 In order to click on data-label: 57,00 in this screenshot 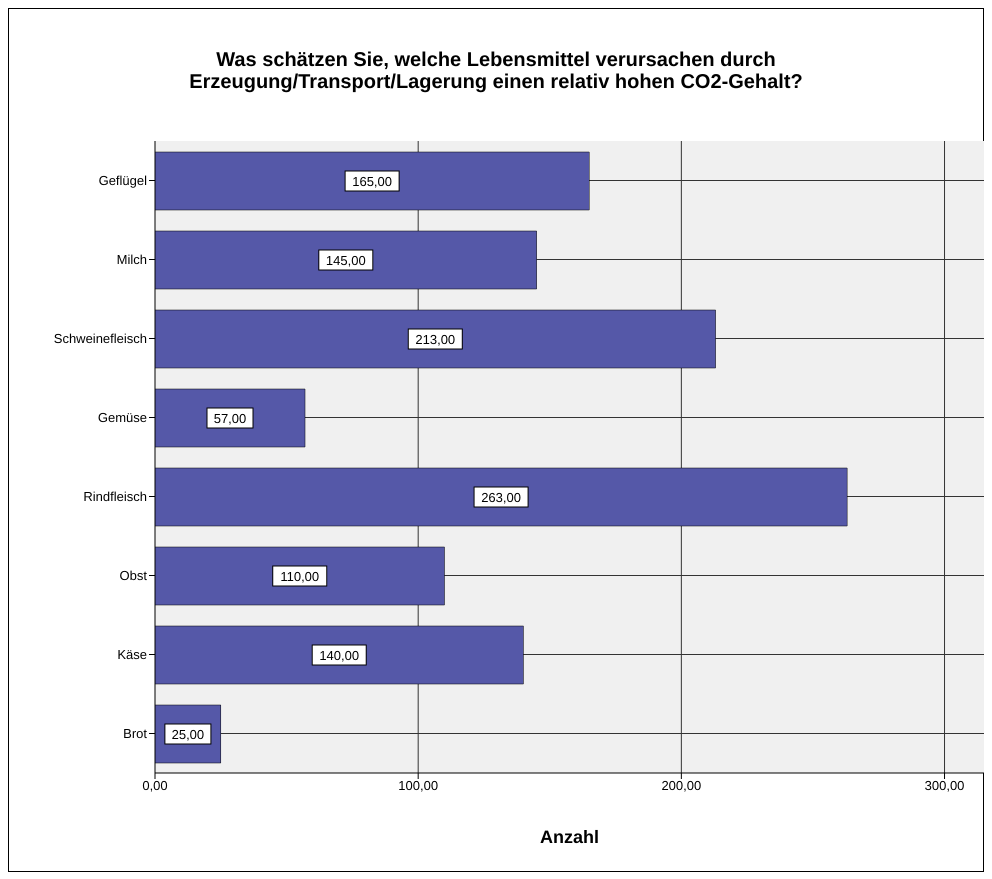, I will do `click(230, 418)`.